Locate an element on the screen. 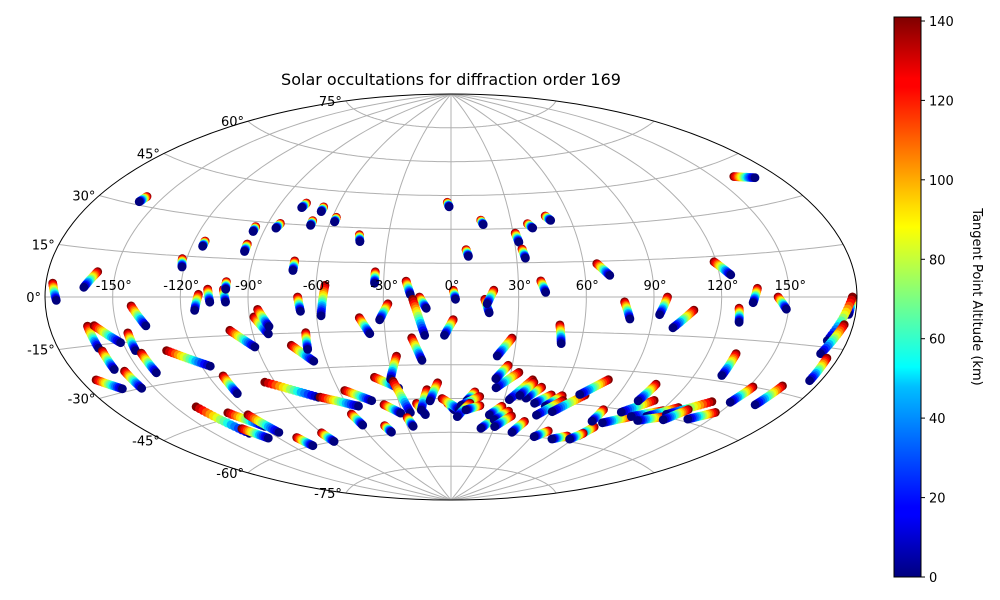  meridian-gridline is located at coordinates (485, 297).